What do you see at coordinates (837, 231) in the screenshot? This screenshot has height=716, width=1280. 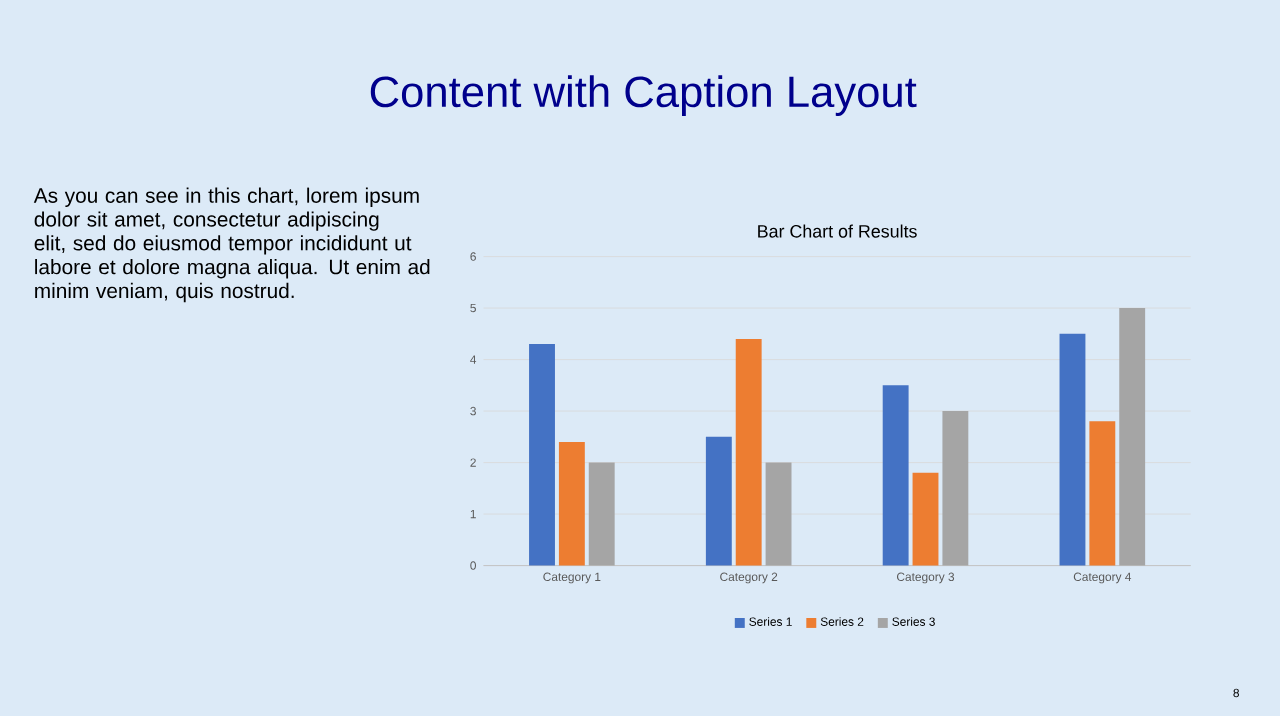 I see `chart-title: Bar Chart of Results` at bounding box center [837, 231].